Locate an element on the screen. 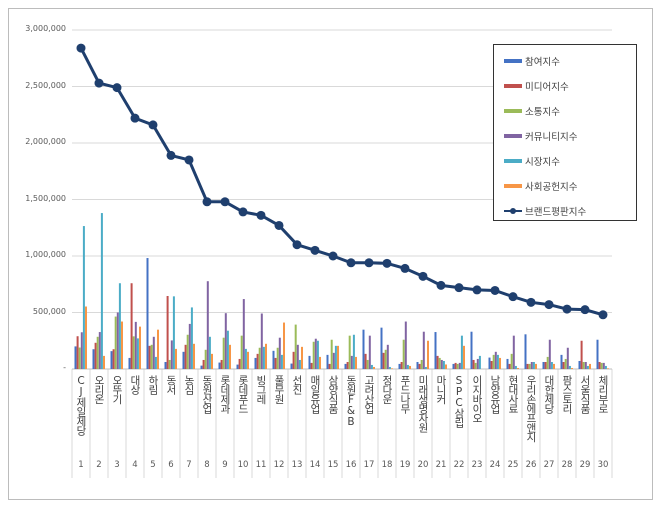 This screenshot has width=660, height=509. x-category-number: 1 is located at coordinates (81, 465).